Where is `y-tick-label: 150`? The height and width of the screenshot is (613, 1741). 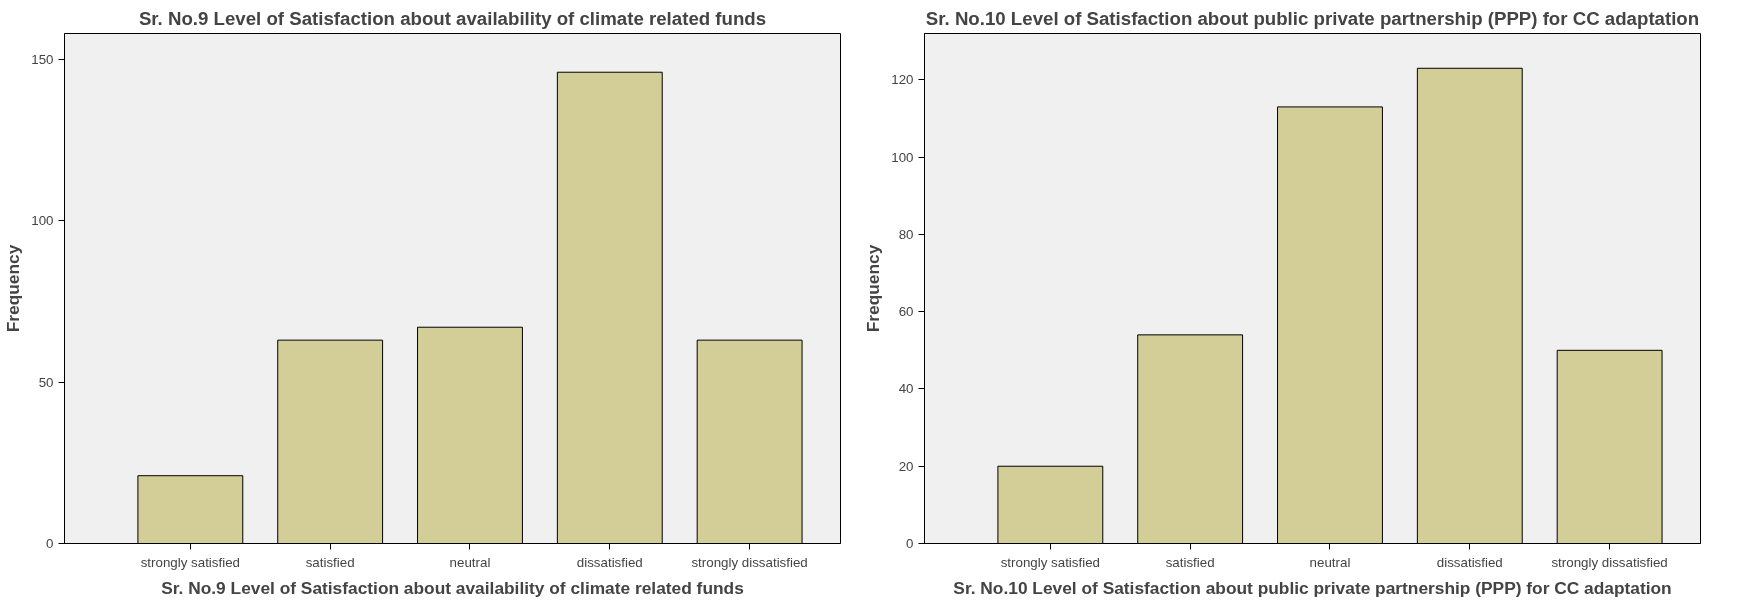
y-tick-label: 150 is located at coordinates (42, 59).